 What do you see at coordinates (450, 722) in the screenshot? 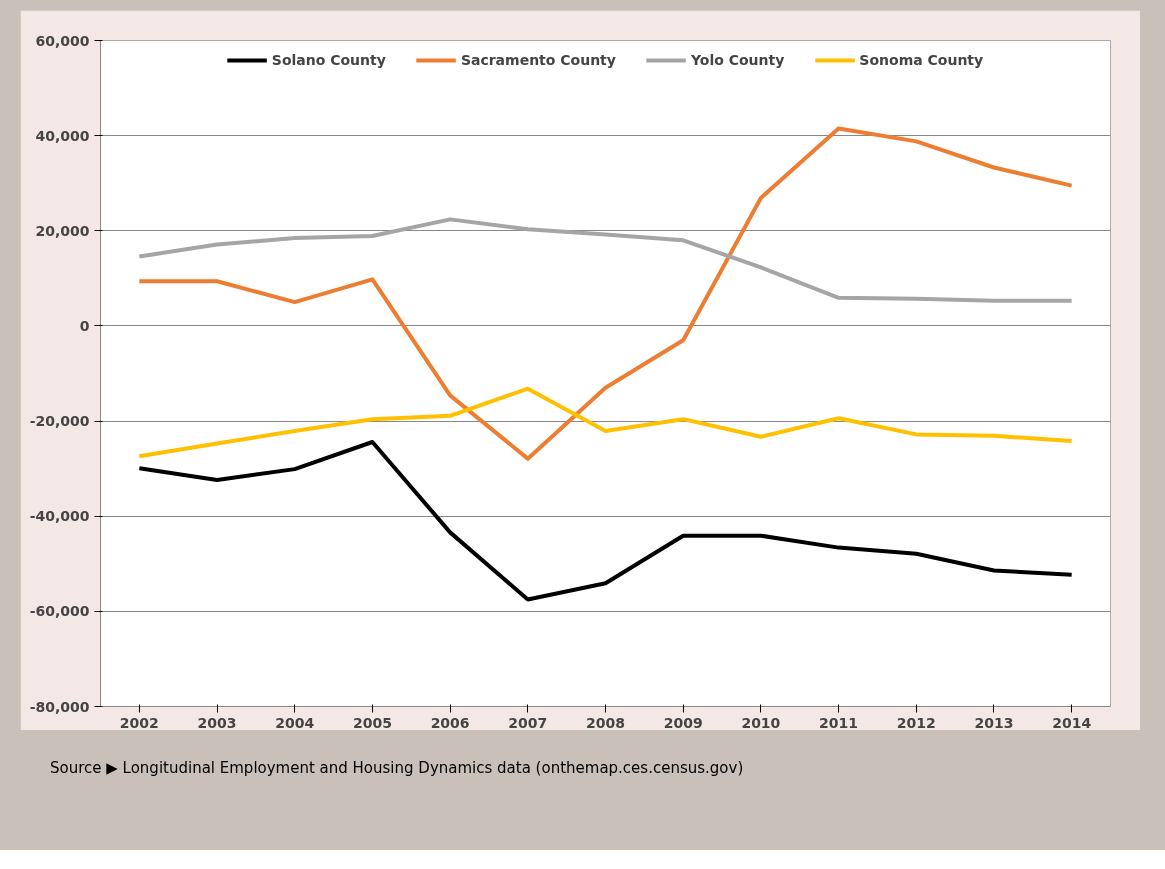
I see `x-tick-label: 2006` at bounding box center [450, 722].